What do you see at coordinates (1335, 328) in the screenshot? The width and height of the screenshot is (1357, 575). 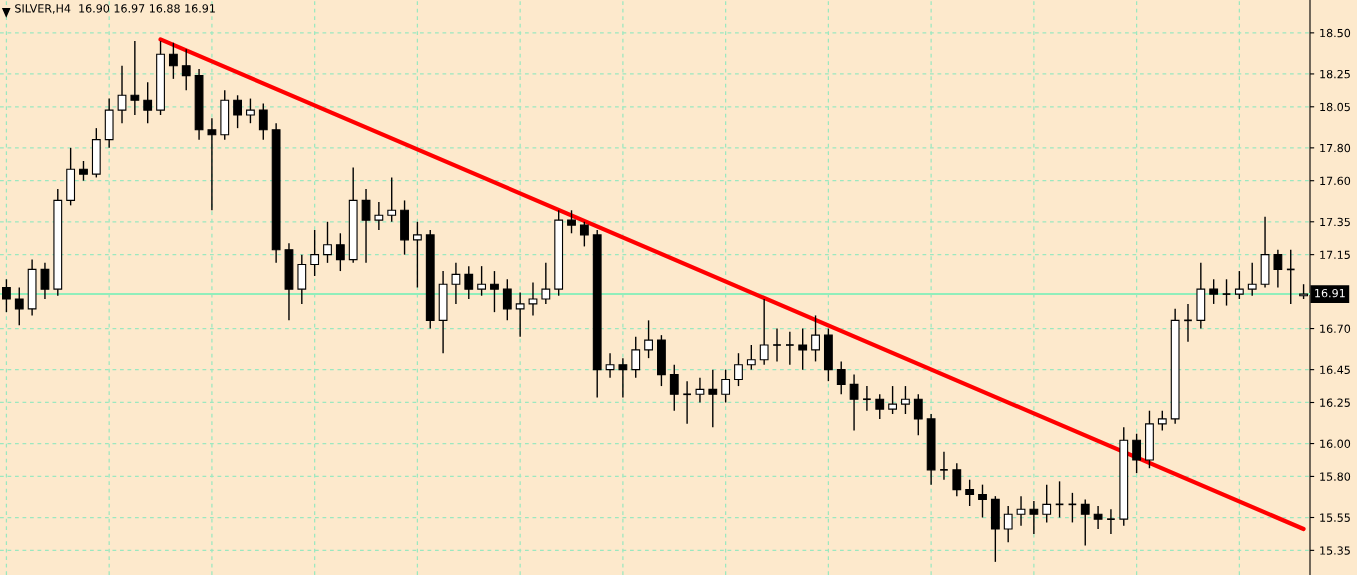 I see `y-tick-label: 16.70` at bounding box center [1335, 328].